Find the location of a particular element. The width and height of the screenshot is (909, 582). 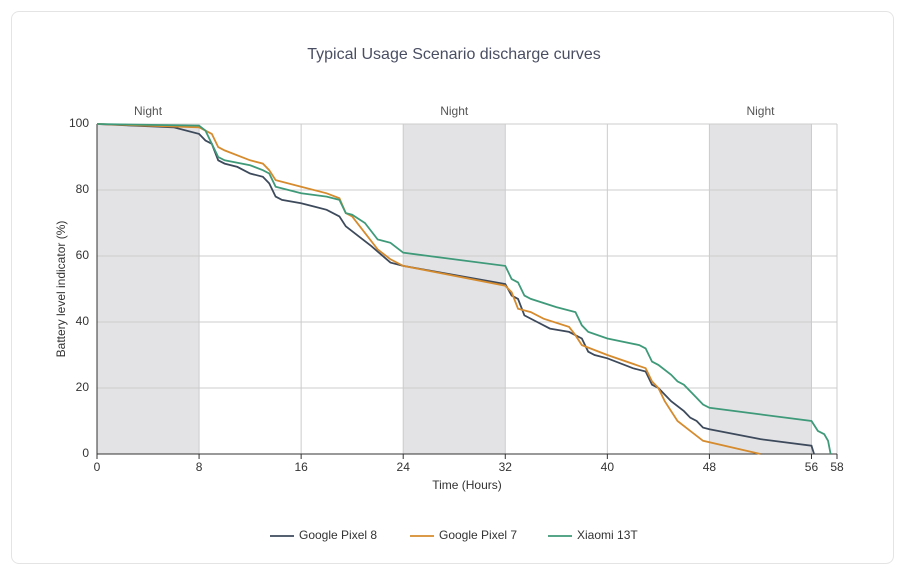

y-axis-label: Battery level indicator (%) is located at coordinates (61, 289).